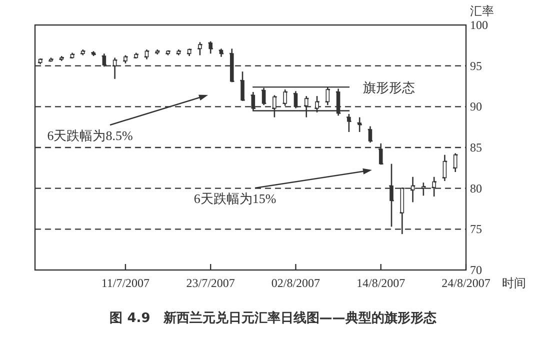 The height and width of the screenshot is (344, 546). Describe the element at coordinates (514, 283) in the screenshot. I see `x-axis-title: 时间` at that location.